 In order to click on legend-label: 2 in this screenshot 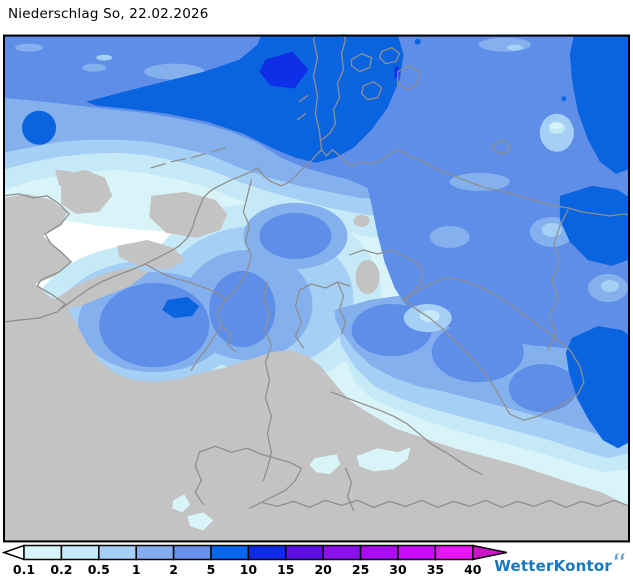, I will do `click(173, 569)`.